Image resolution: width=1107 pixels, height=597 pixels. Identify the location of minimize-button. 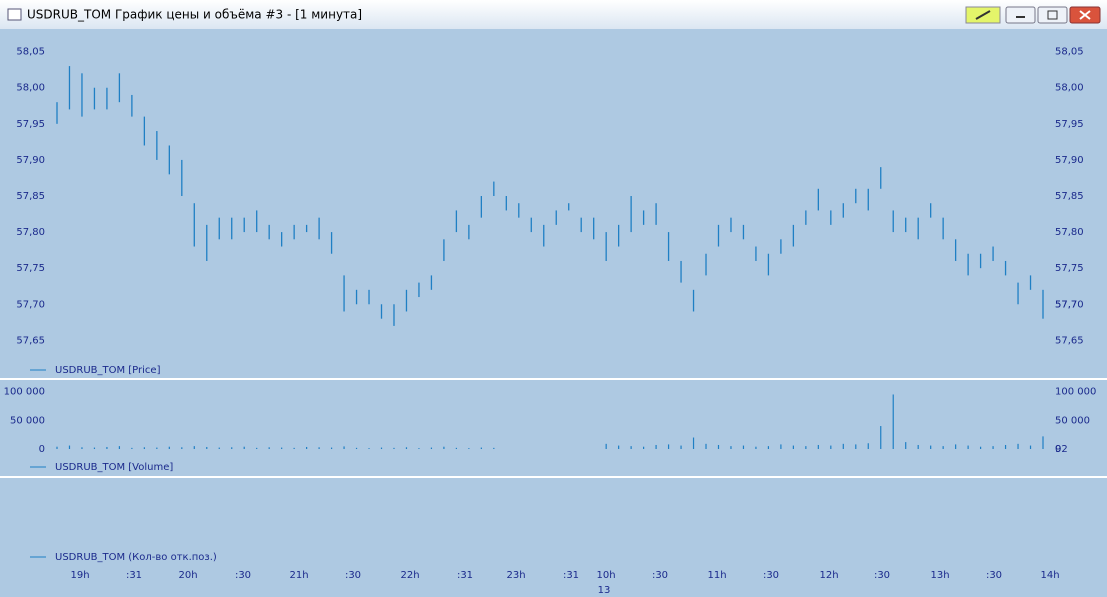
(1020, 15).